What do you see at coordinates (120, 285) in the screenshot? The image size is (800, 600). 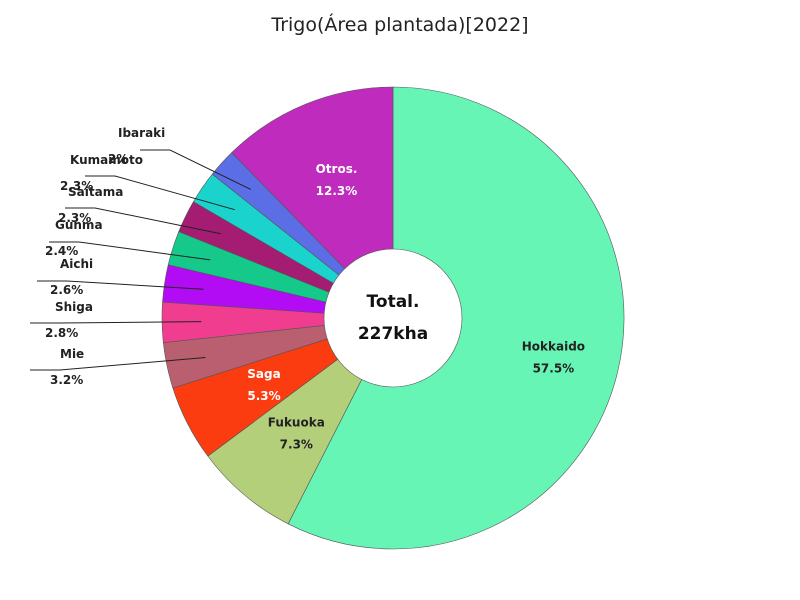 I see `leader-line-aichi` at bounding box center [120, 285].